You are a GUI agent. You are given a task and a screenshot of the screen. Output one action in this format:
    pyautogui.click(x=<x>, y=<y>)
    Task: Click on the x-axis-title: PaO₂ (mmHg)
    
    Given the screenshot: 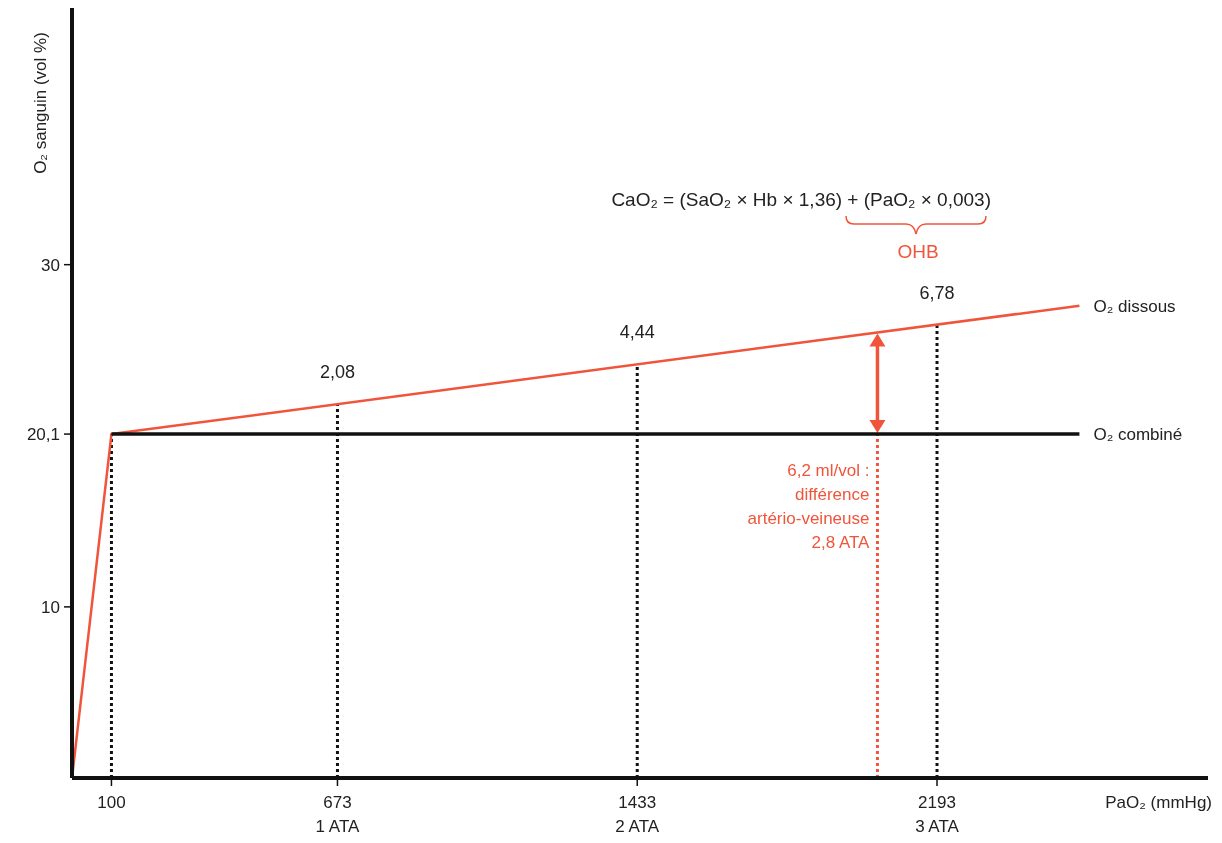 What is the action you would take?
    pyautogui.click(x=1158, y=802)
    